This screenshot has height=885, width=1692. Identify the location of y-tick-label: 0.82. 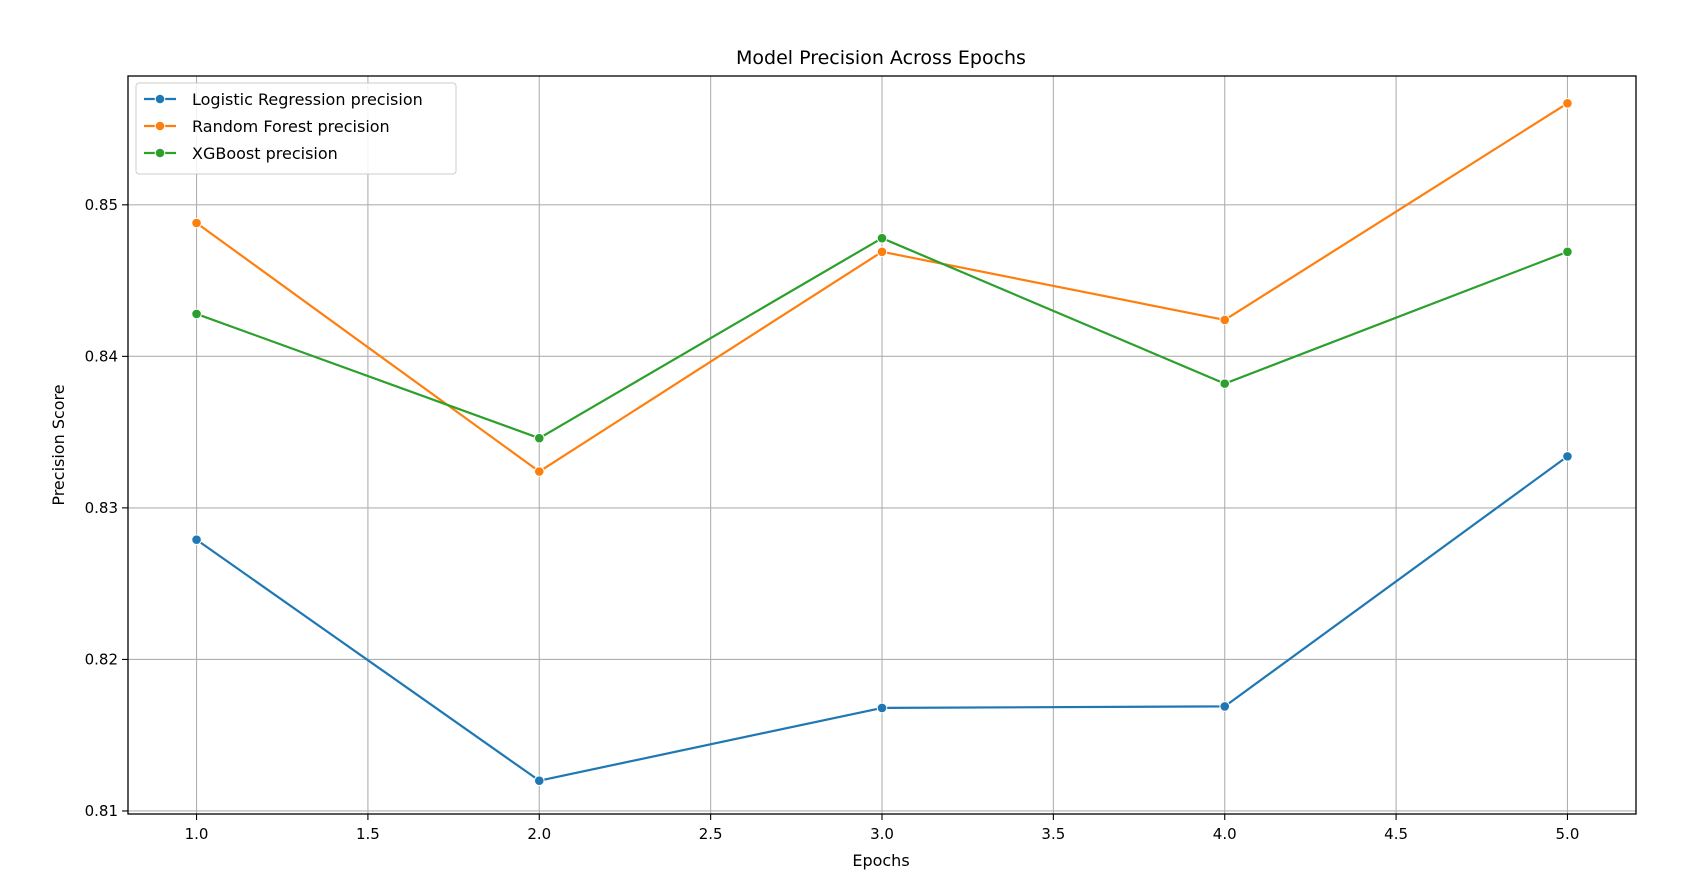
(101, 659).